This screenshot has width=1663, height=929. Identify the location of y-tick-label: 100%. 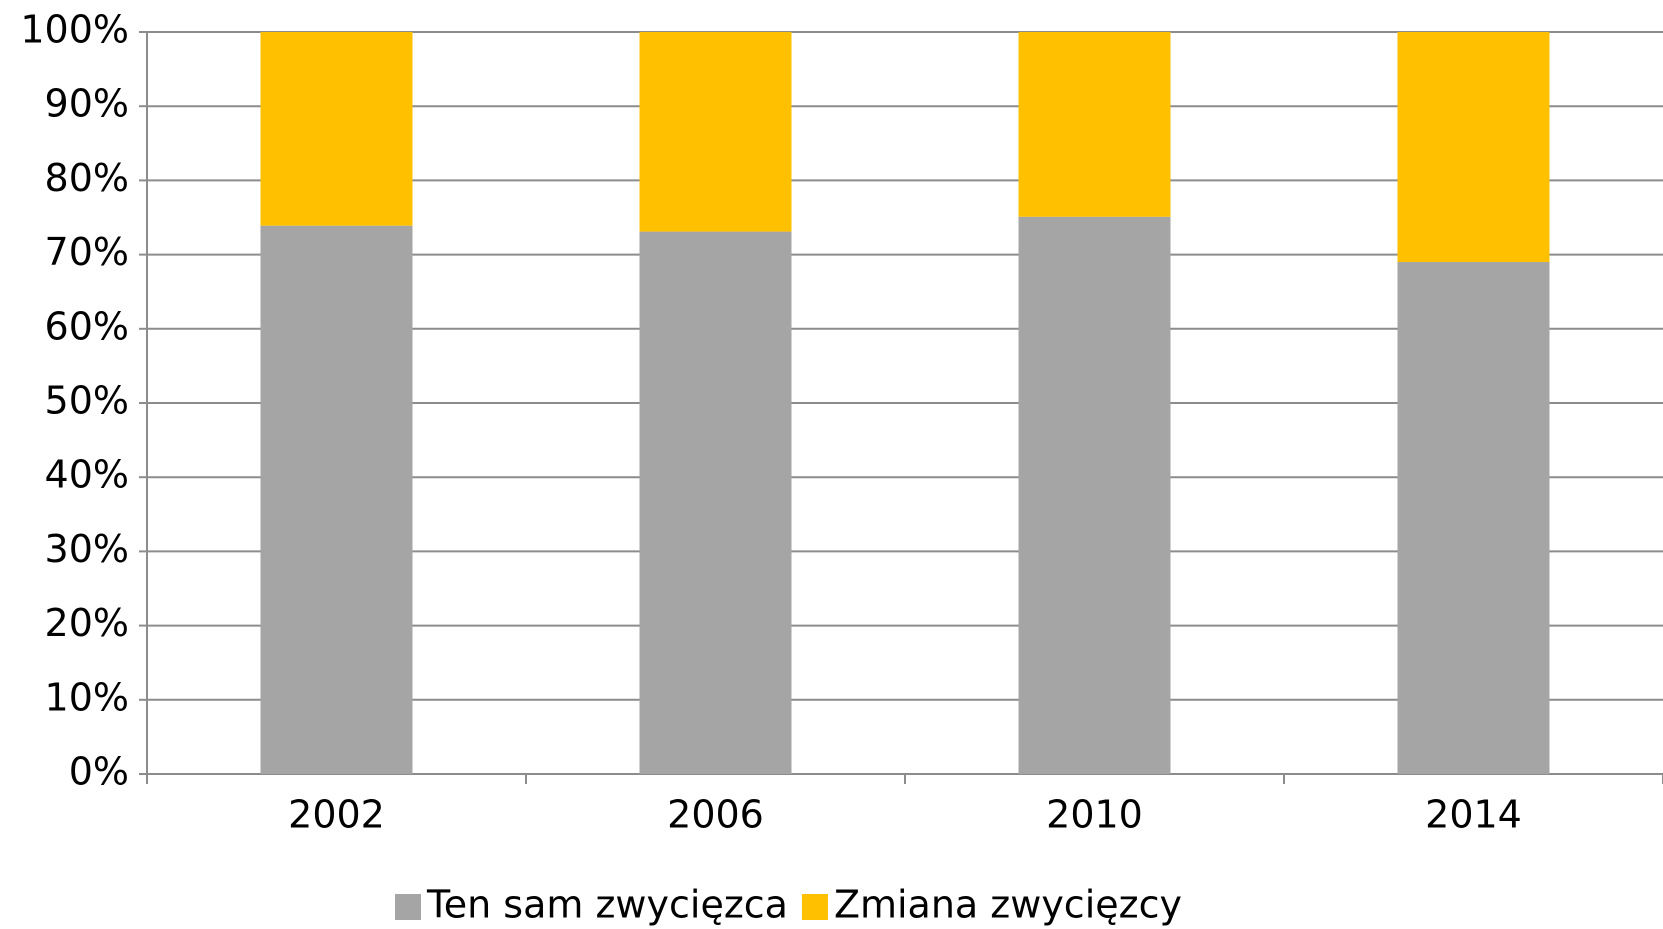
(74, 30).